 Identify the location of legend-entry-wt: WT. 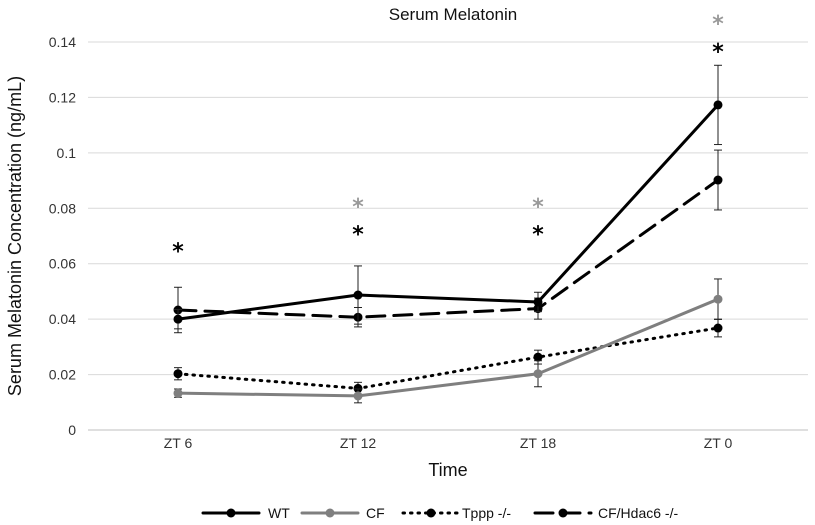
(245, 513).